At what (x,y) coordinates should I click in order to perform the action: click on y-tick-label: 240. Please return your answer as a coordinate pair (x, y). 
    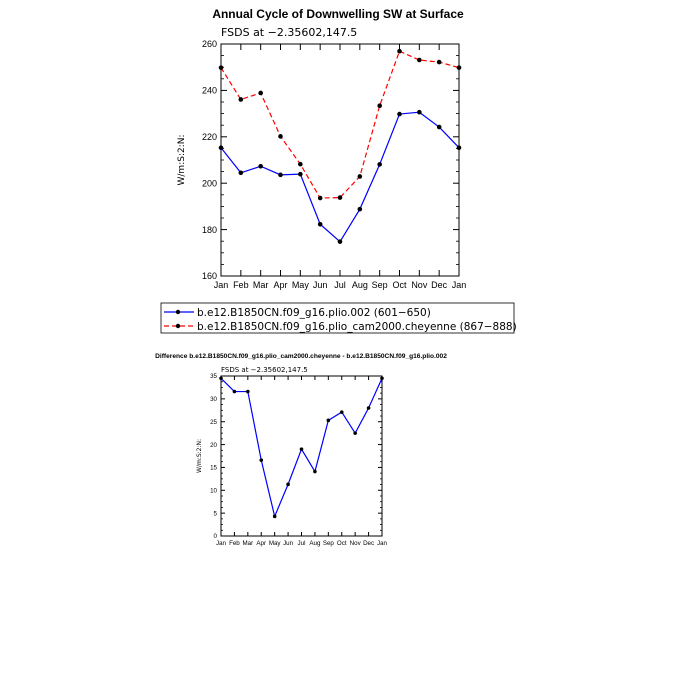
    Looking at the image, I should click on (209, 91).